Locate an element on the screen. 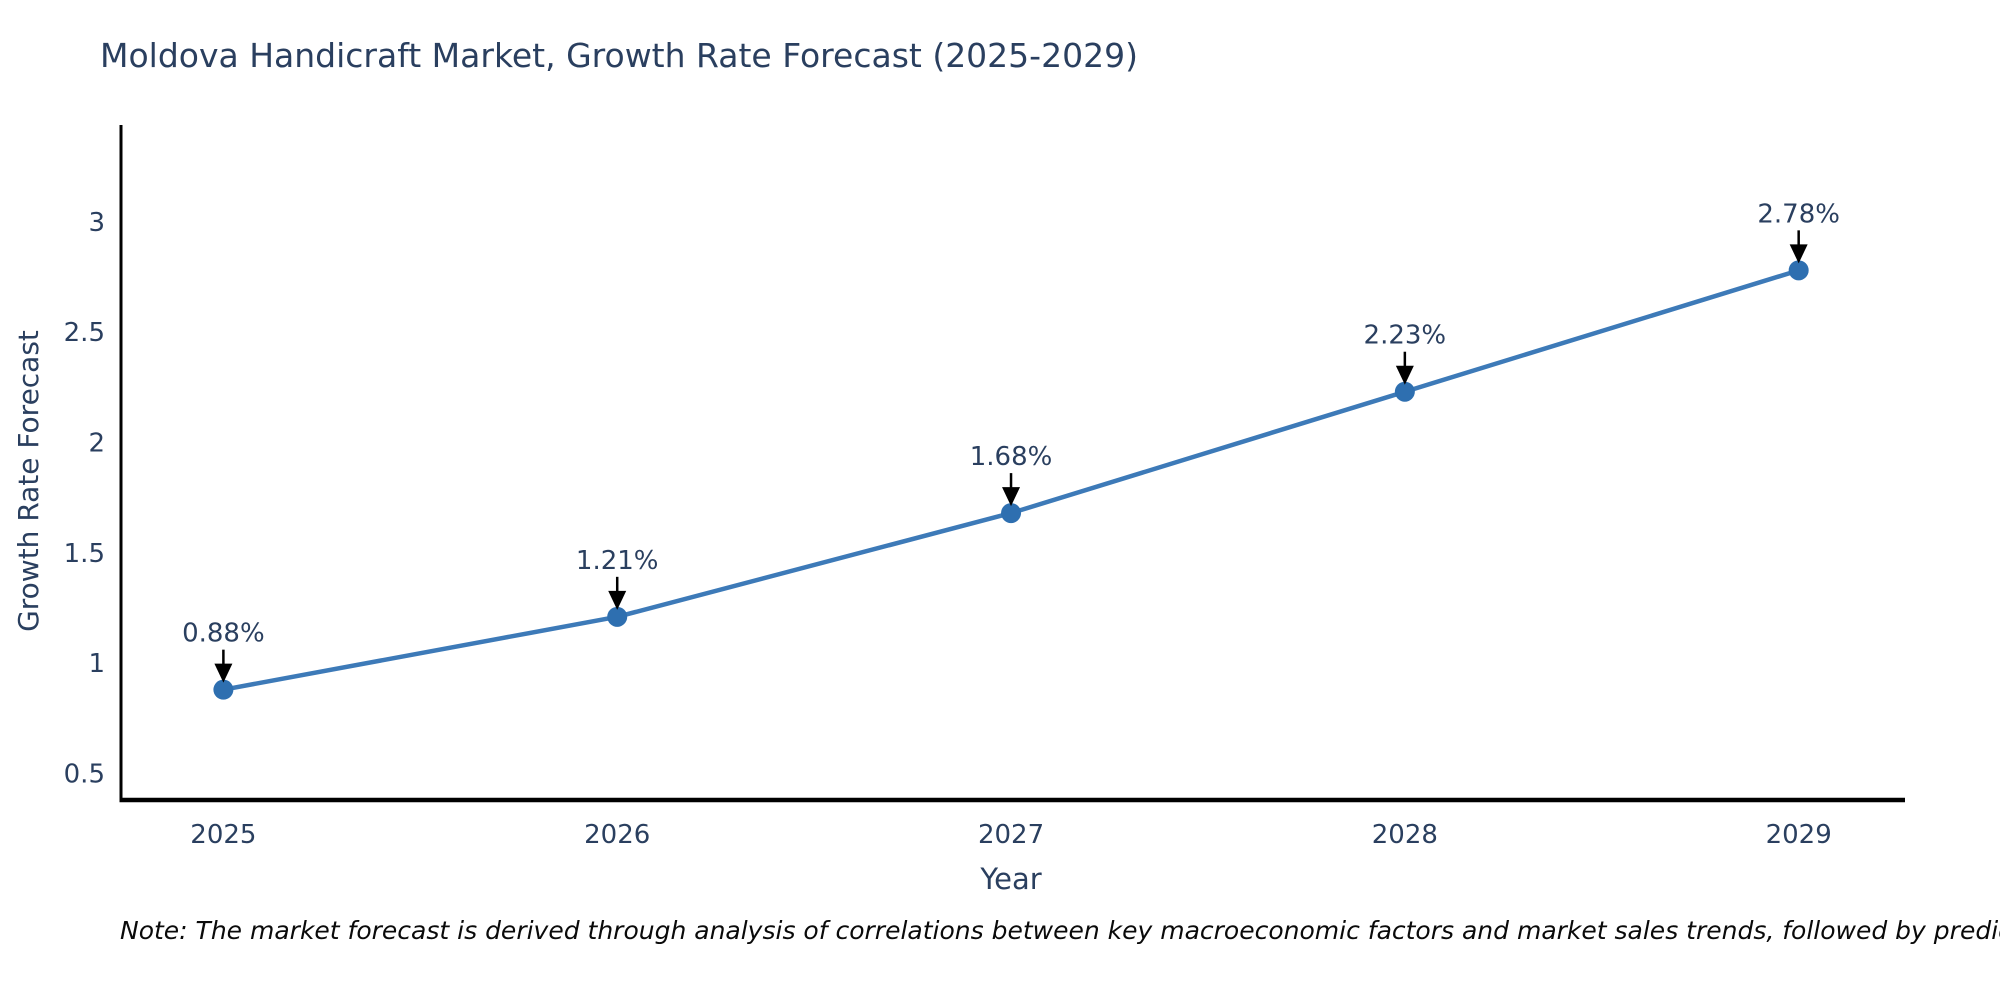  y-tick-label: 1 is located at coordinates (96, 664).